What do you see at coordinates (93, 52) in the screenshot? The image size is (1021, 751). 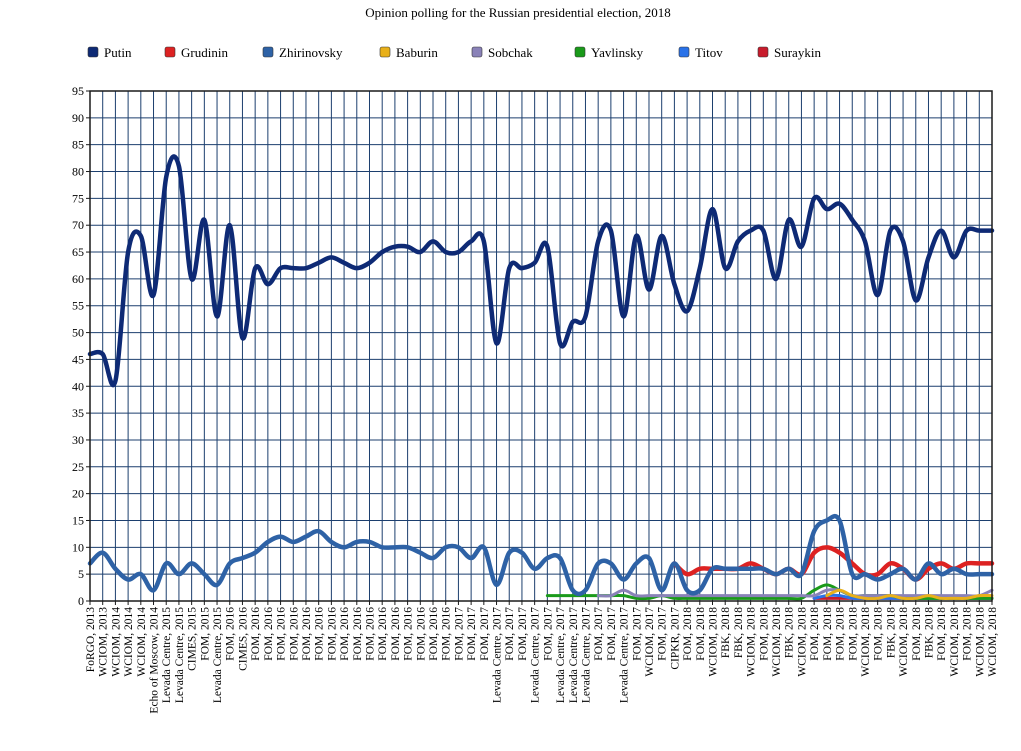 I see `legend-swatch-putin` at bounding box center [93, 52].